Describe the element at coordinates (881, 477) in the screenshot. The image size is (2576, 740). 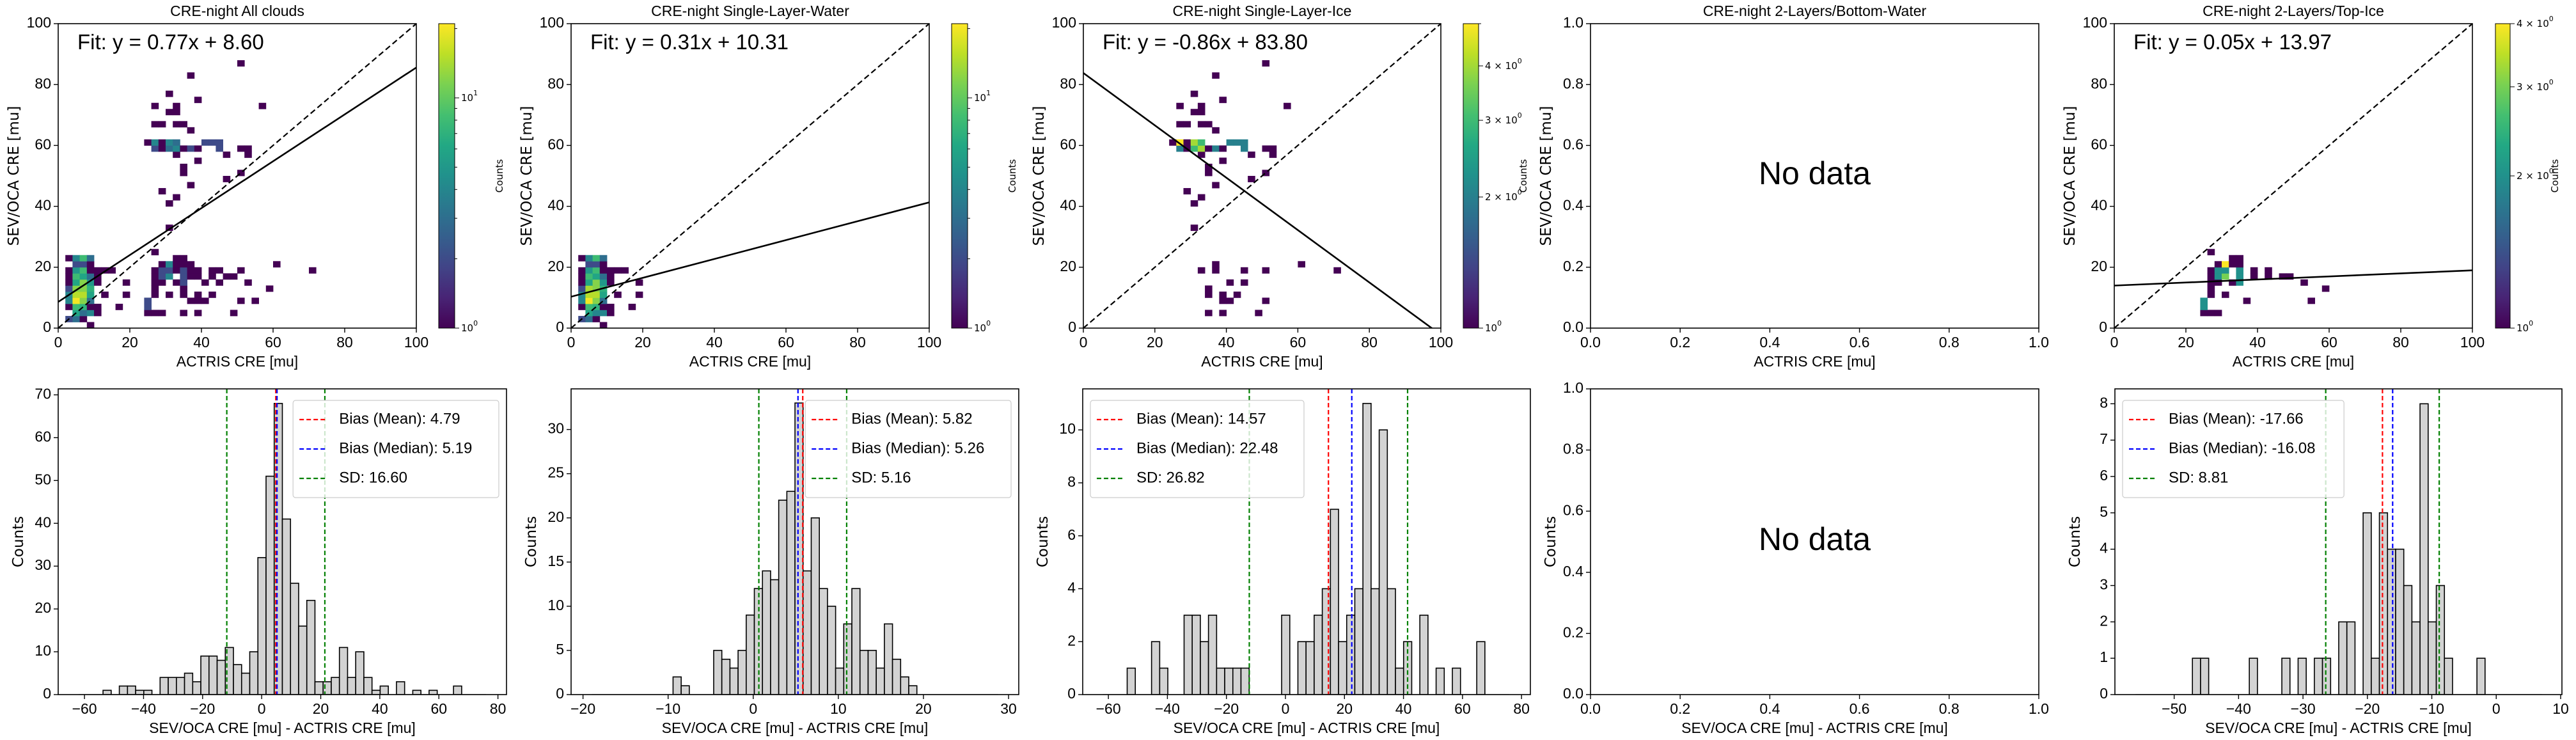
I see `legend-entry-label: SD: 5.16` at that location.